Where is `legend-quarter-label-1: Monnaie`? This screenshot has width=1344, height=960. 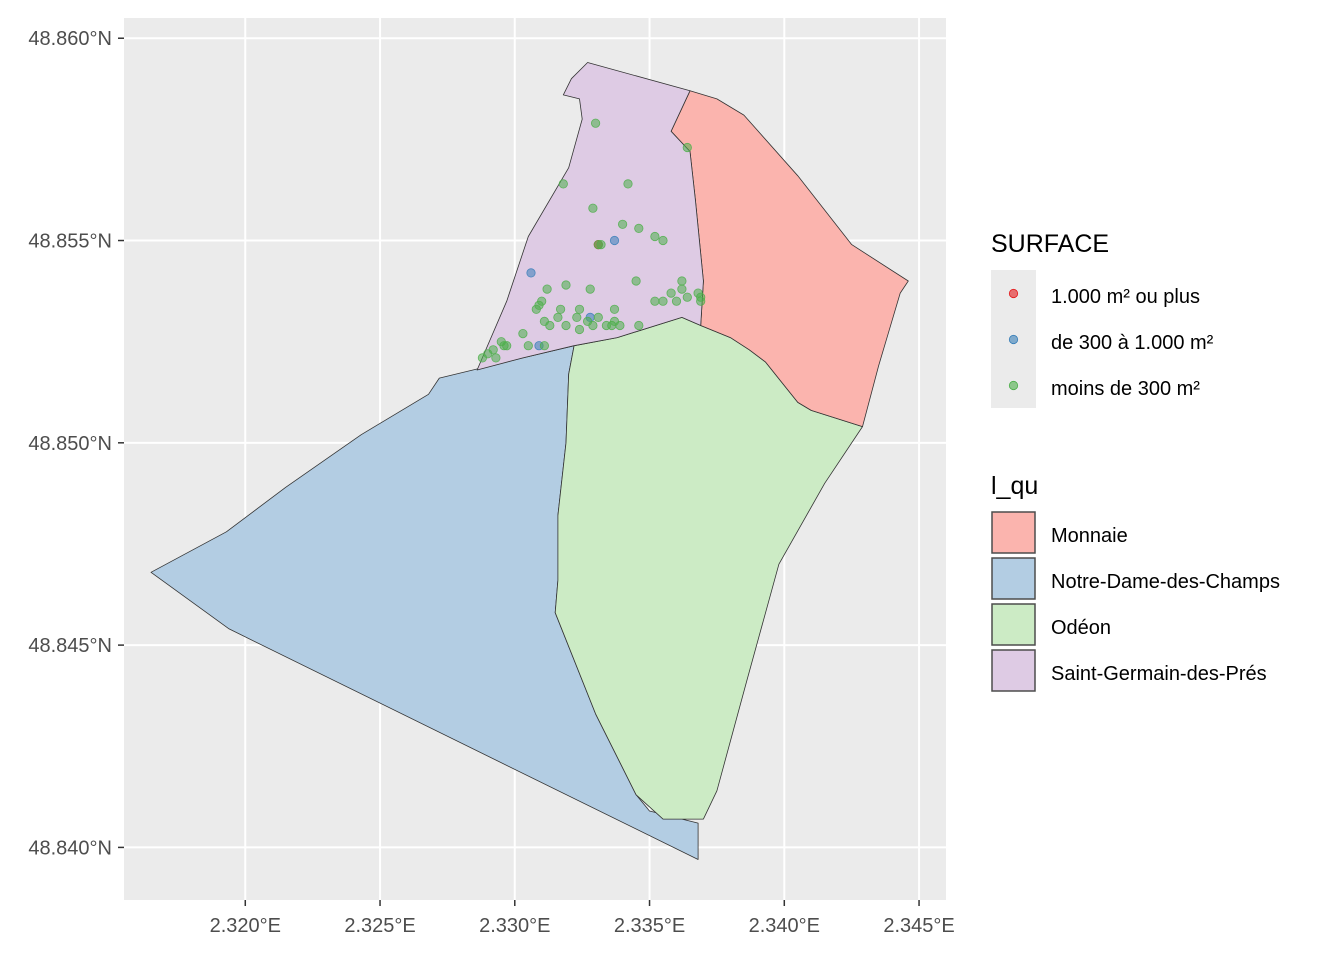
legend-quarter-label-1: Monnaie is located at coordinates (1089, 536).